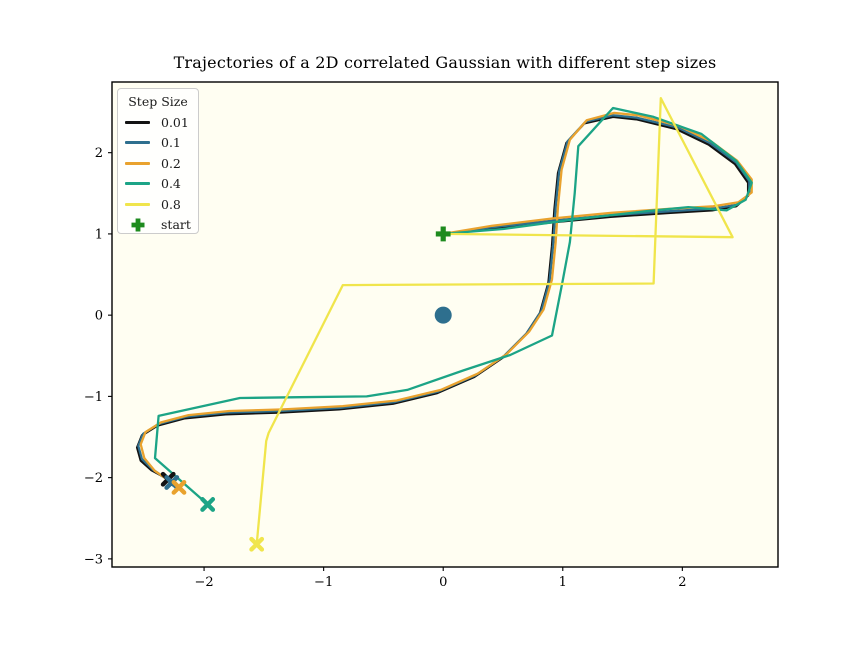  I want to click on line-swatch-0.01, so click(137, 122).